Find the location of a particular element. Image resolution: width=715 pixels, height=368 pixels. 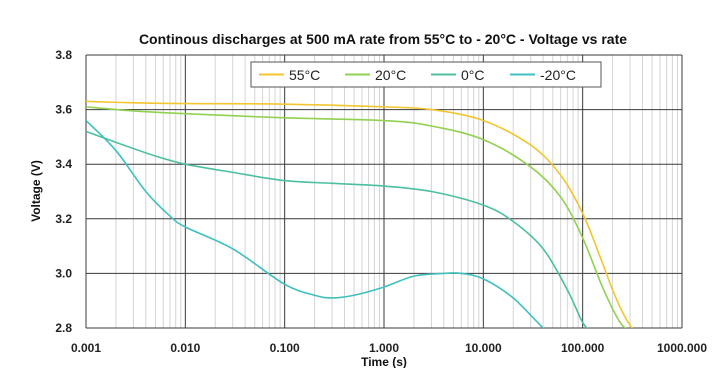

legend-label-minus20c: -20°C is located at coordinates (558, 75).